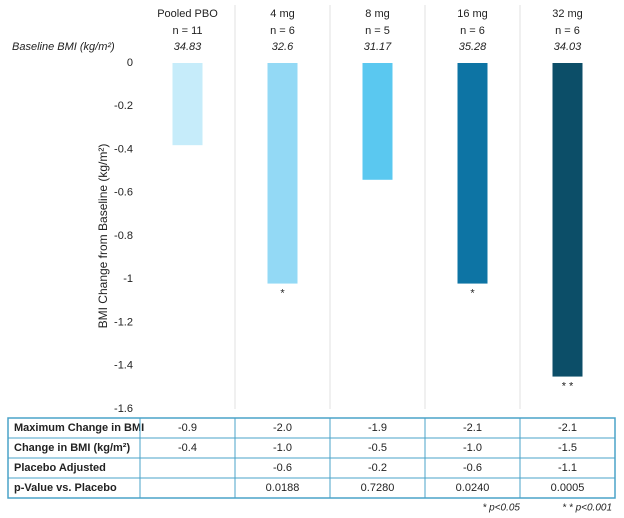  I want to click on y-tick-label: -1.4, so click(123, 366).